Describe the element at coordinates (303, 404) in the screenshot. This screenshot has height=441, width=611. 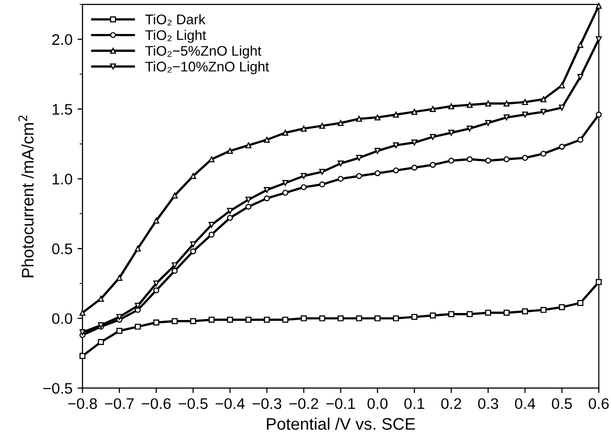
I see `x-tick-label: −0.2` at that location.